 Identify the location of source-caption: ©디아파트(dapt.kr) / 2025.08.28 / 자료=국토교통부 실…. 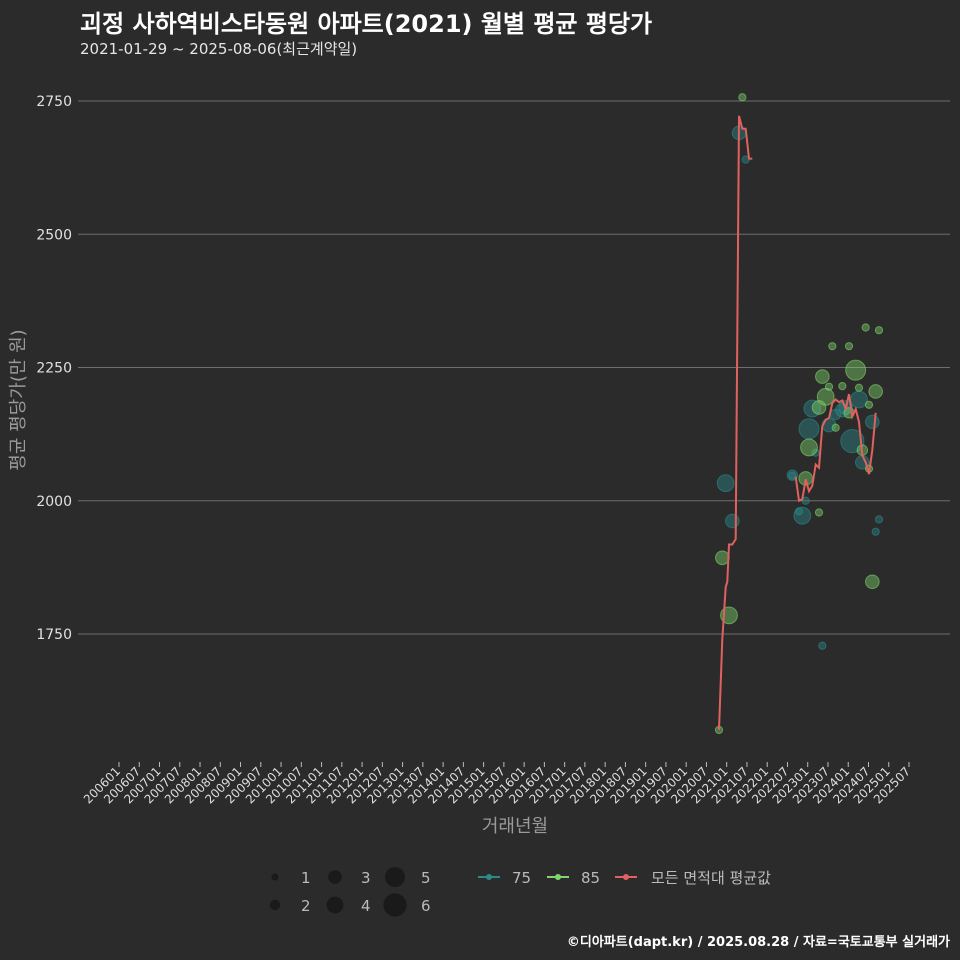
(758, 942).